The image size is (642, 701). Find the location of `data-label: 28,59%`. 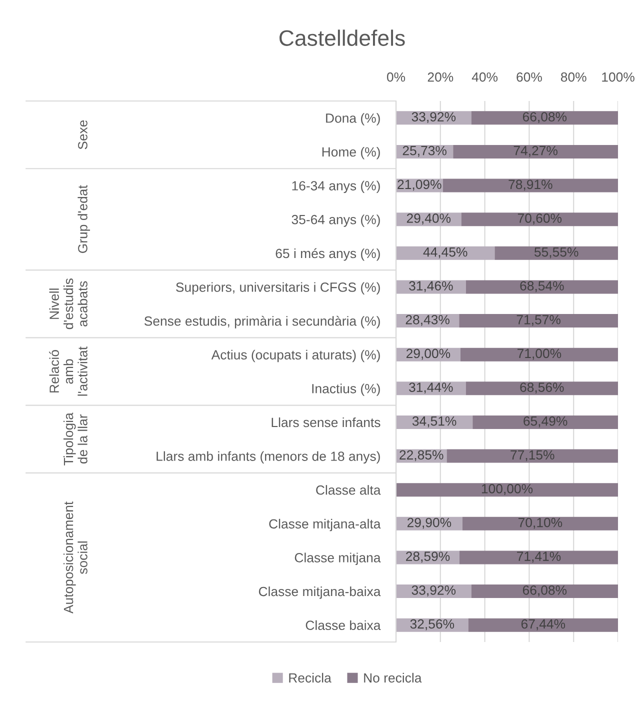

data-label: 28,59% is located at coordinates (428, 557).